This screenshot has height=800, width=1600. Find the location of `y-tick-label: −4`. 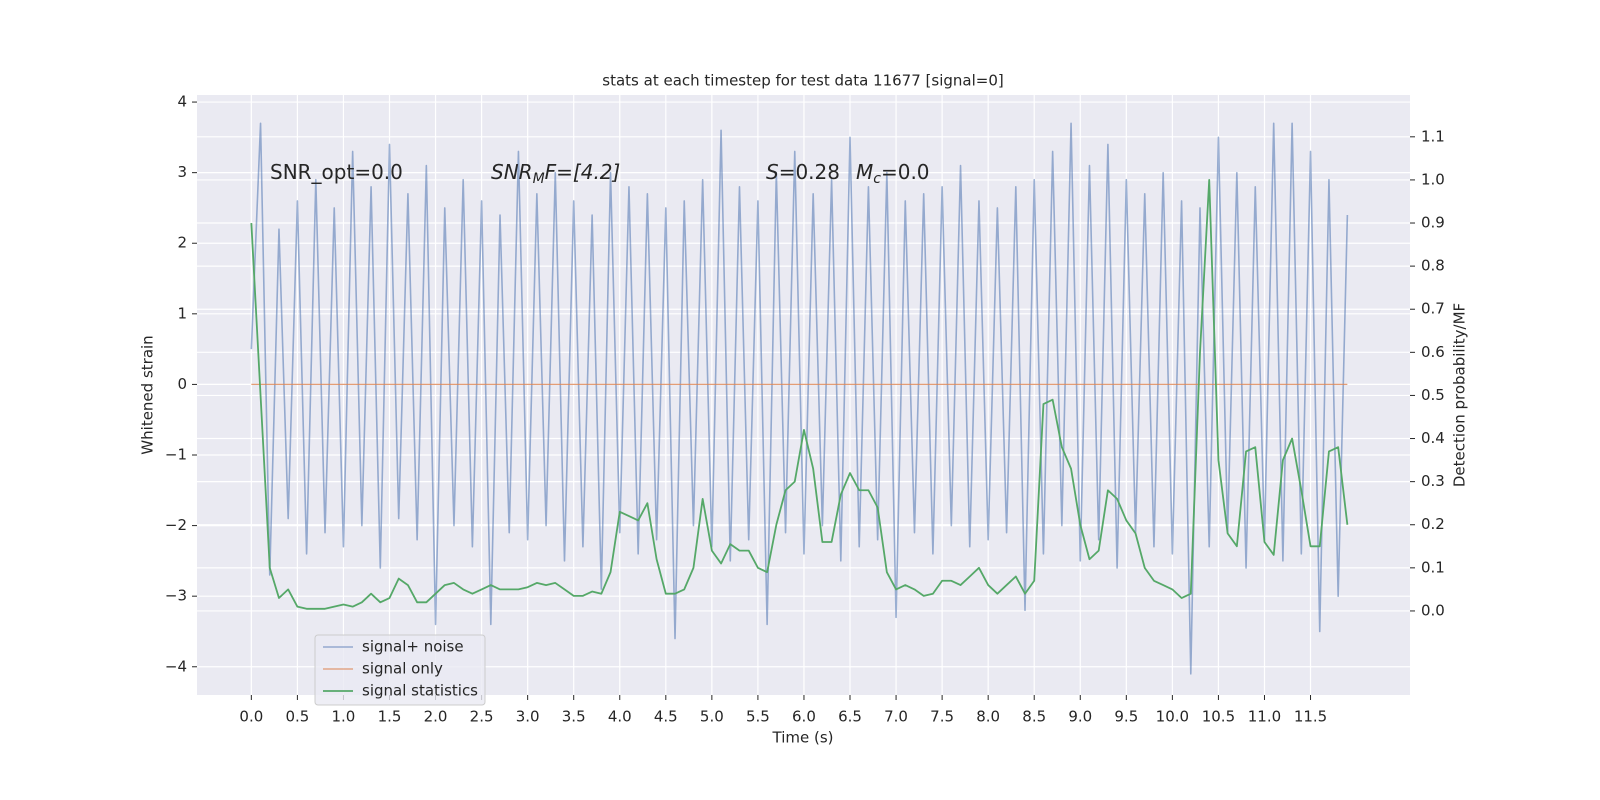

y-tick-label: −4 is located at coordinates (176, 666).